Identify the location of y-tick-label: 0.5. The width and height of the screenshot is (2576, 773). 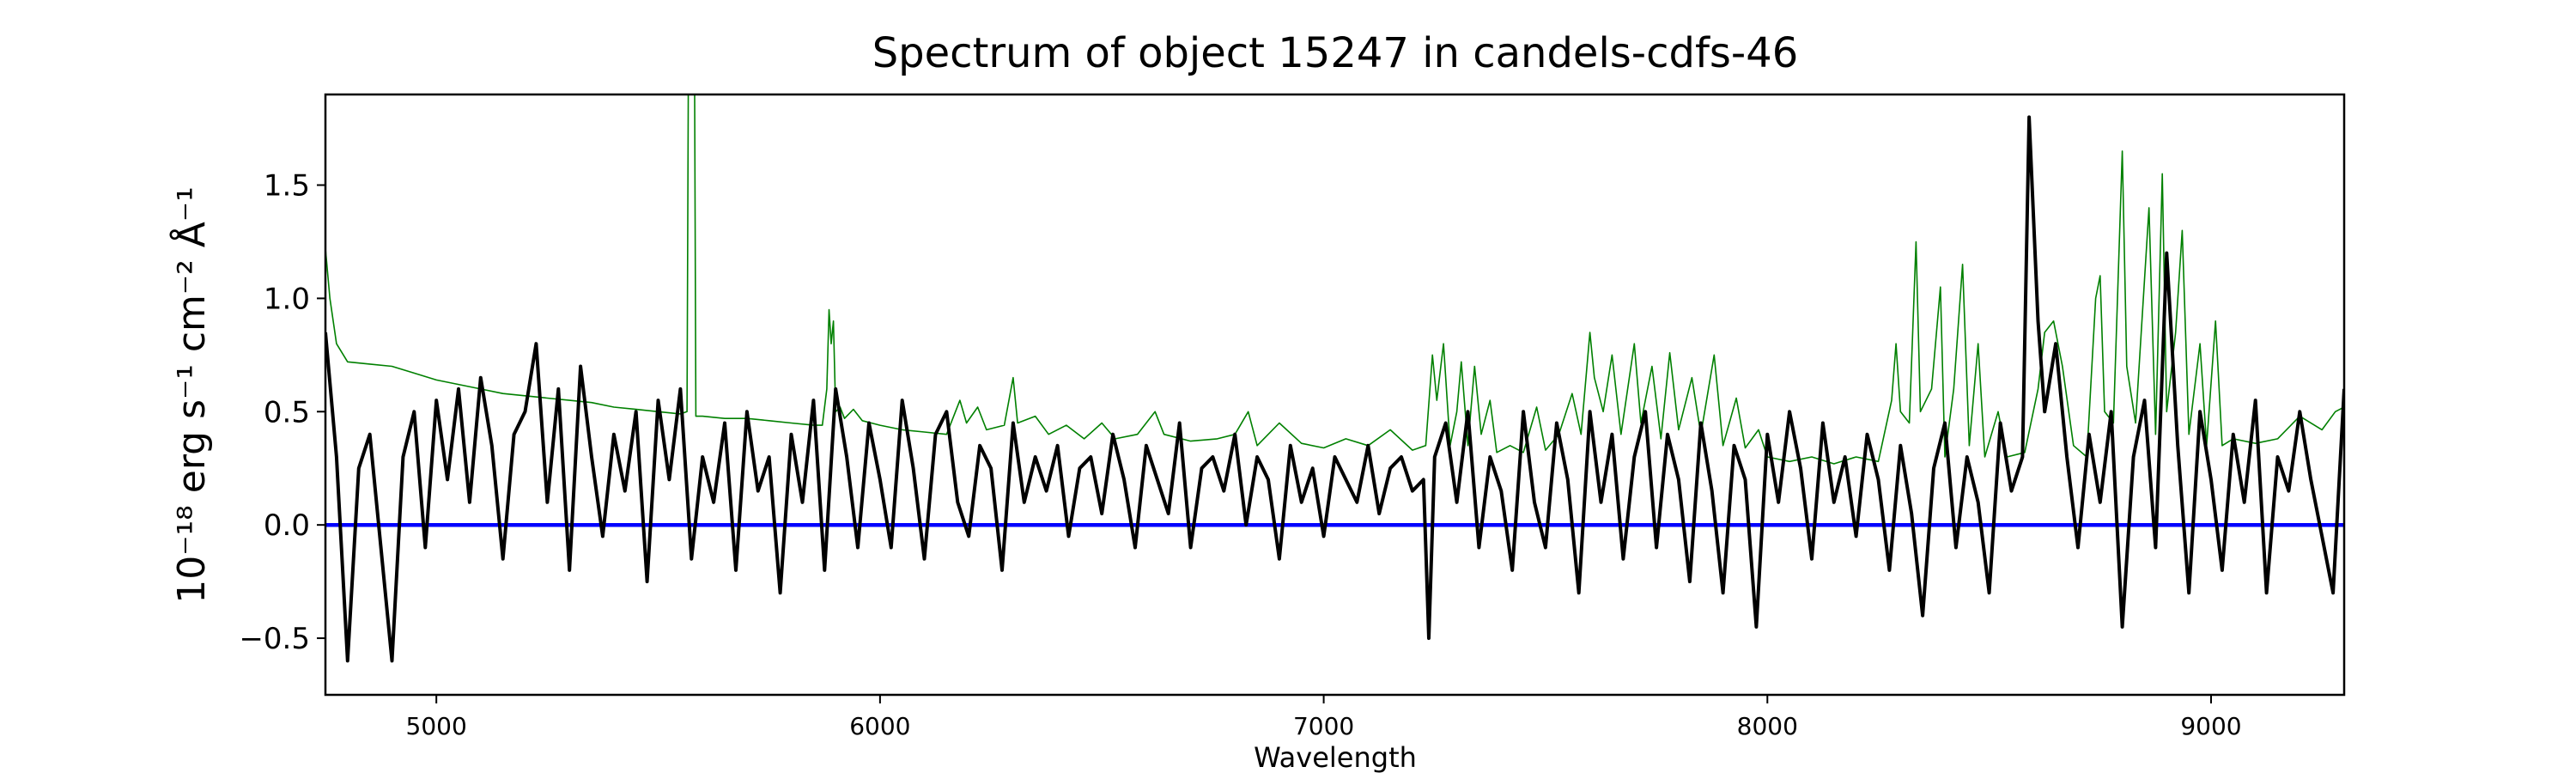
(287, 412).